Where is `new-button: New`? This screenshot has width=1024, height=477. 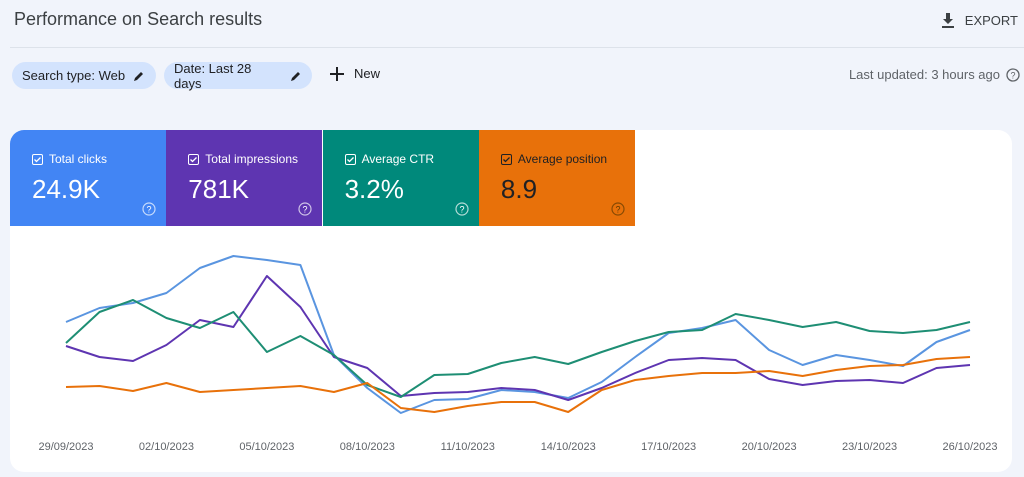
new-button: New is located at coordinates (355, 73).